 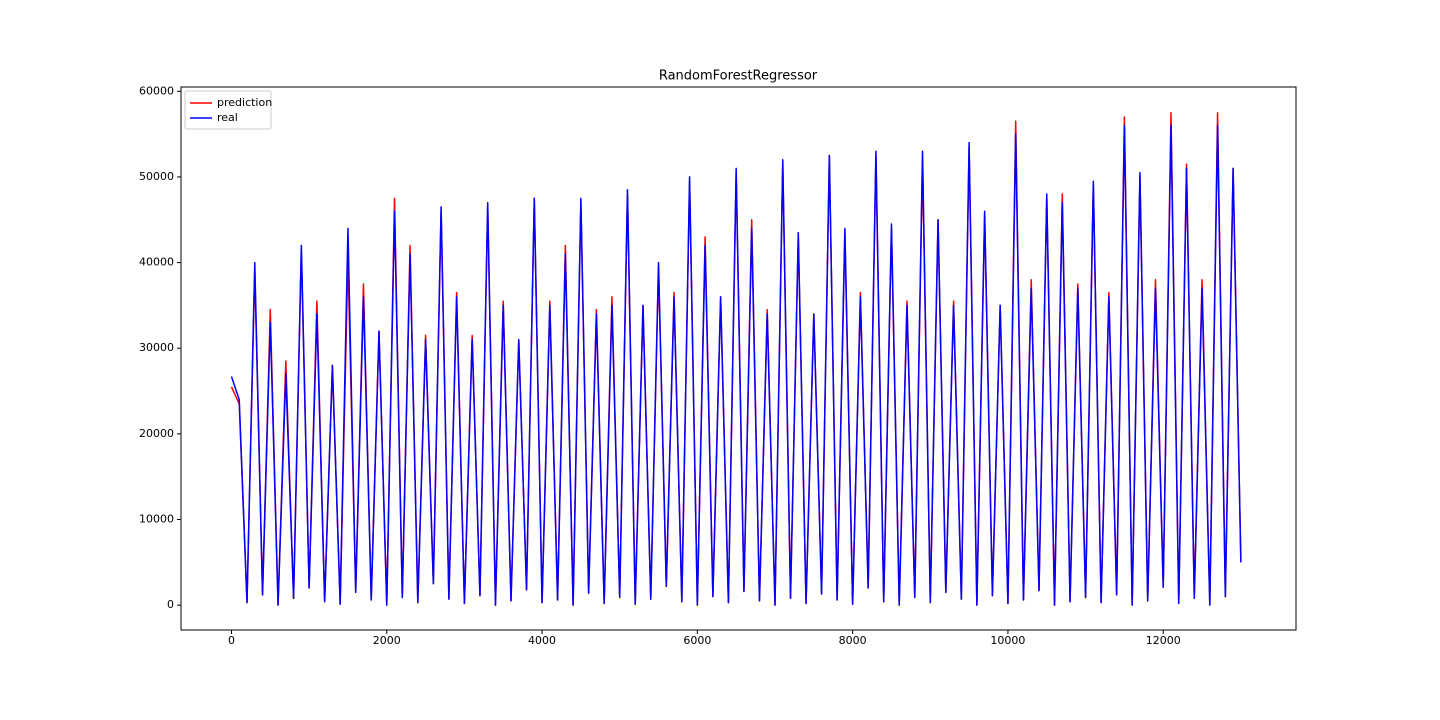 I want to click on x-tick-label: 8000, so click(x=853, y=640).